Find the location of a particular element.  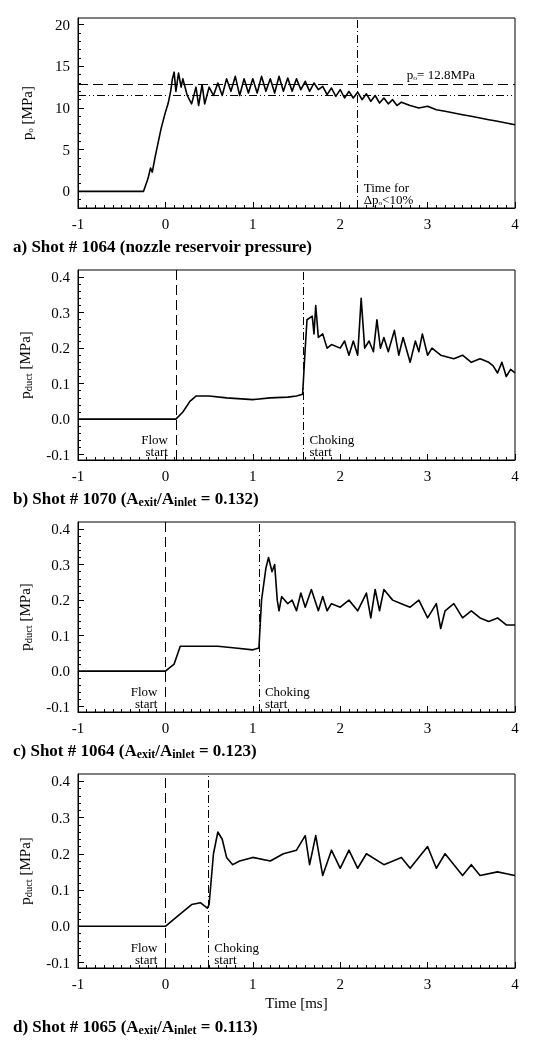

y-tick-label: 15 is located at coordinates (62, 66).